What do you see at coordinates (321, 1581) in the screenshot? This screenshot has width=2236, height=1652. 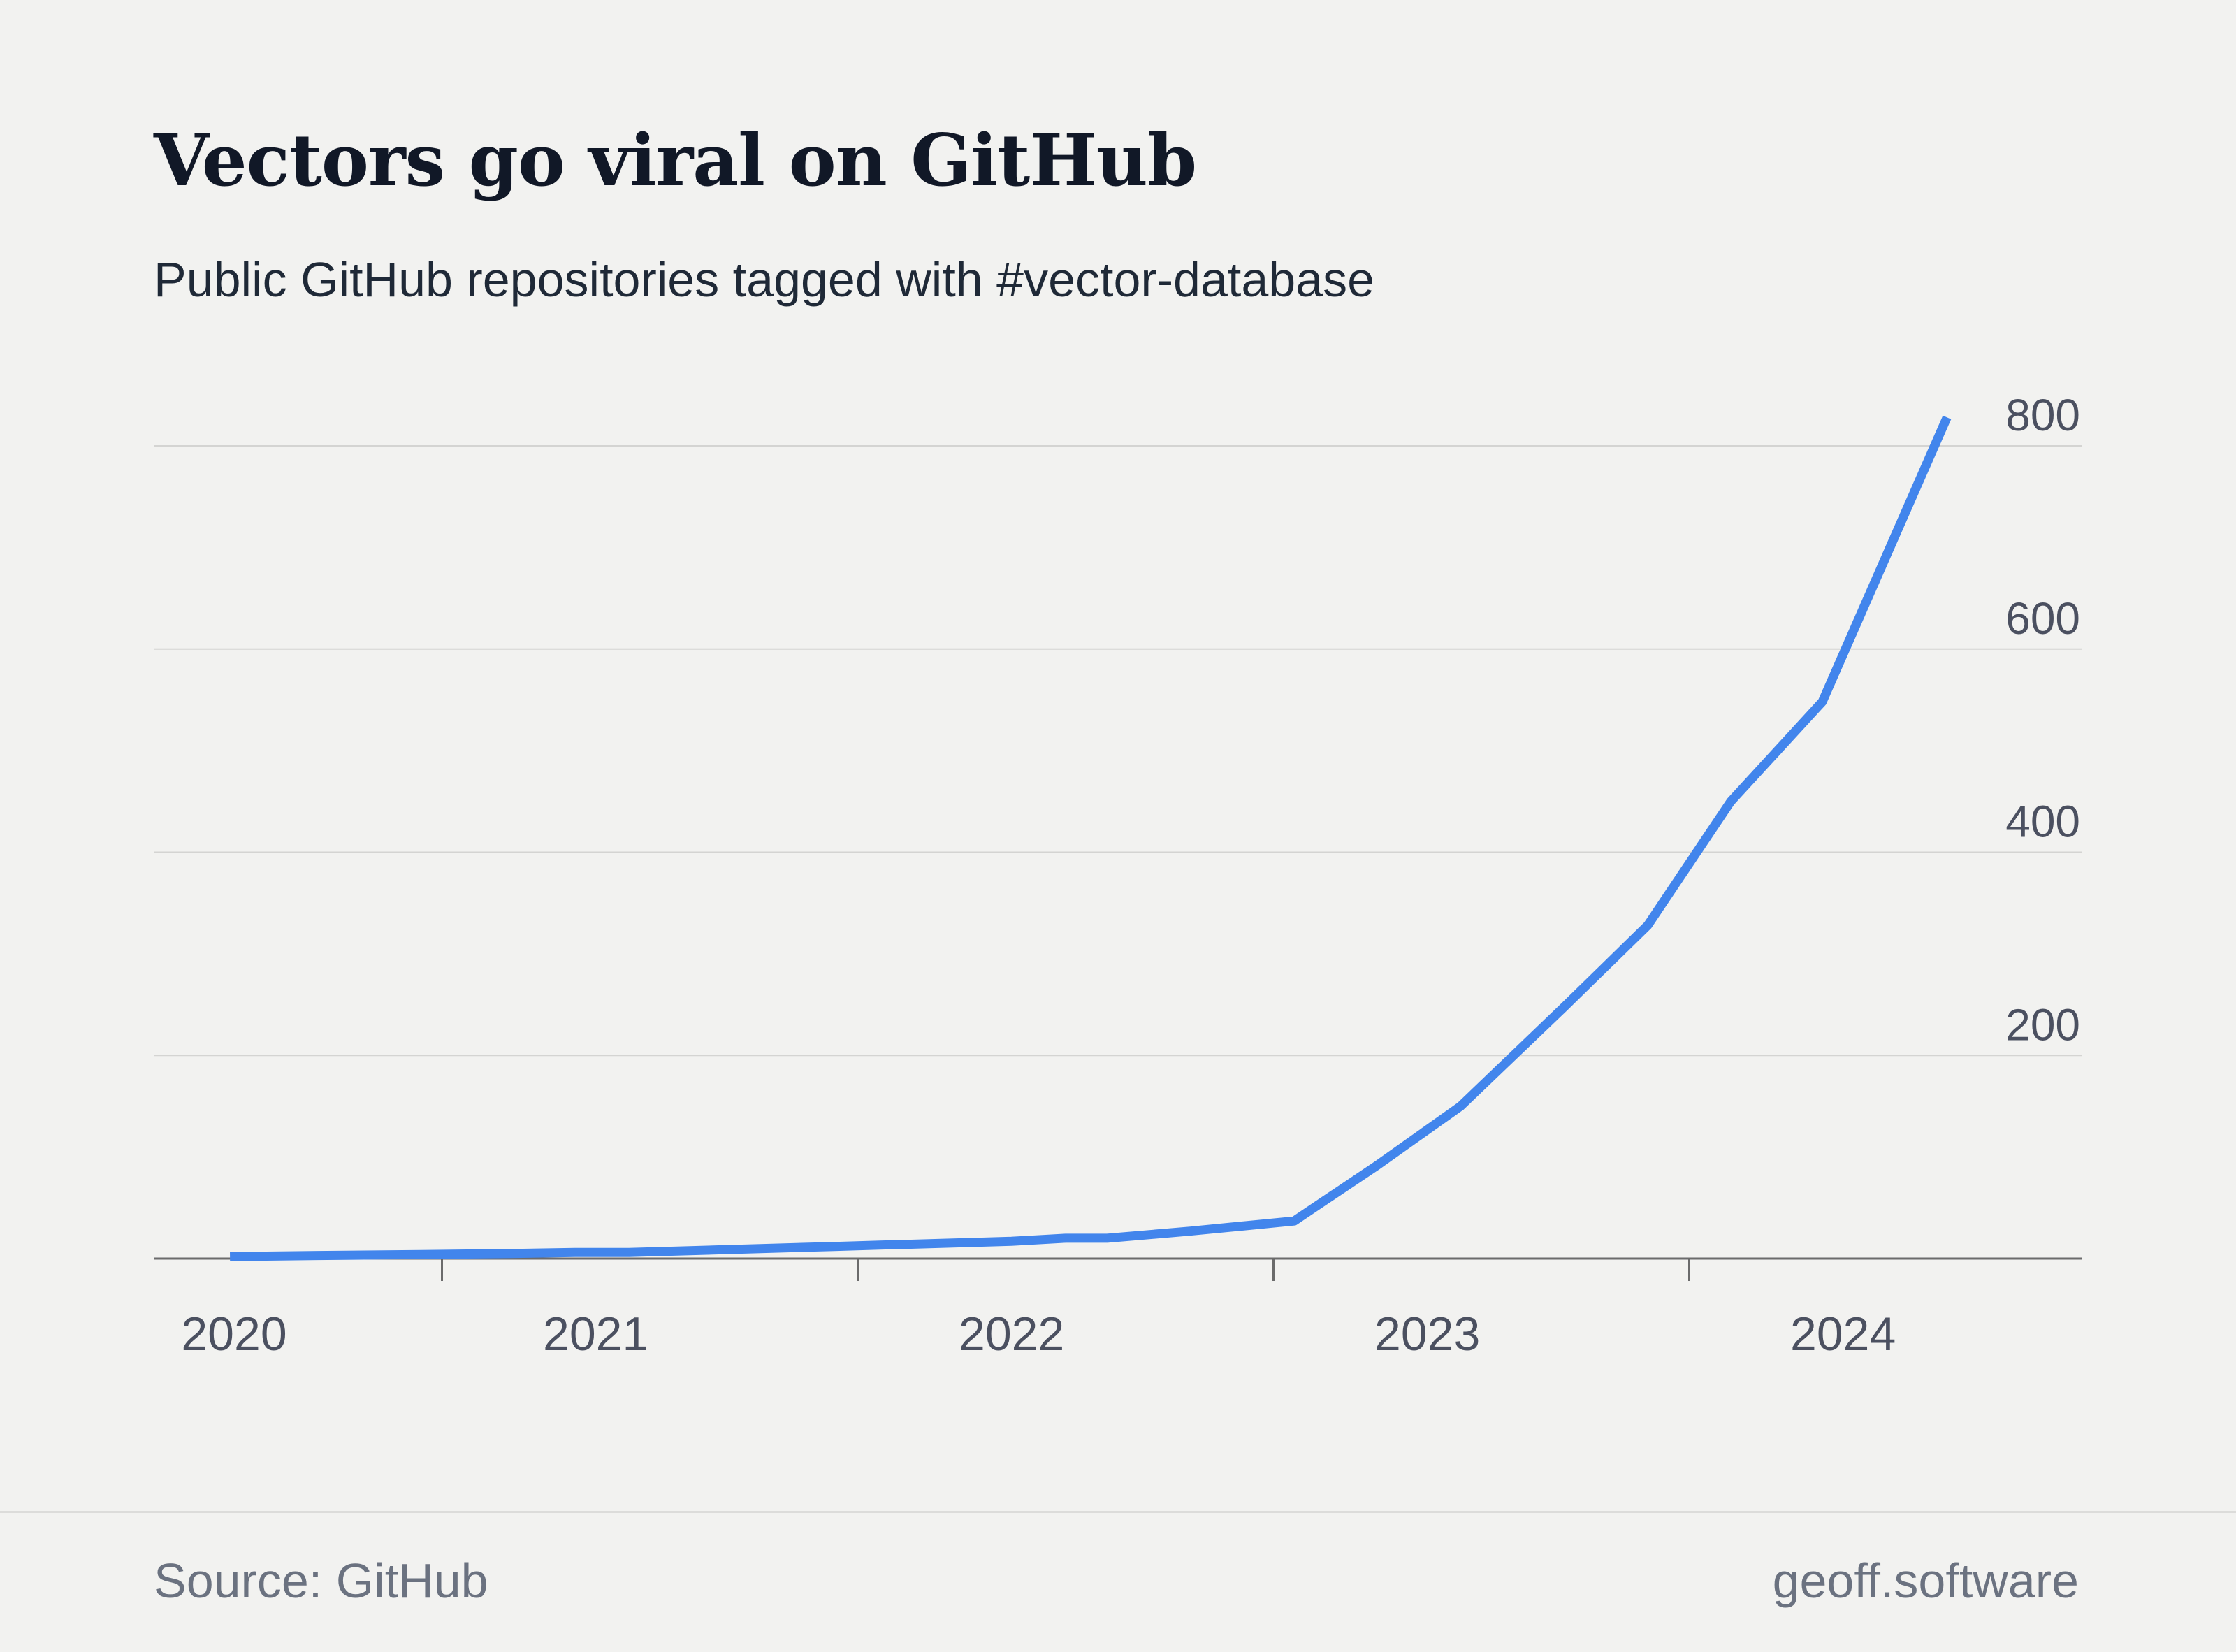 I see `source-note: Source: GitHub` at bounding box center [321, 1581].